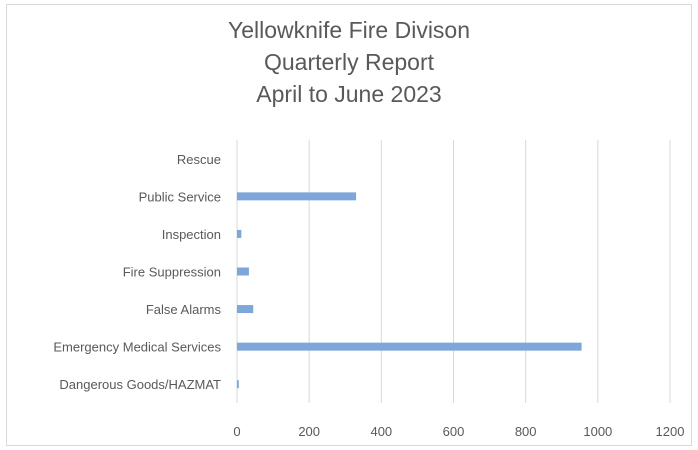  What do you see at coordinates (526, 431) in the screenshot?
I see `x-tick-label-800: 800` at bounding box center [526, 431].